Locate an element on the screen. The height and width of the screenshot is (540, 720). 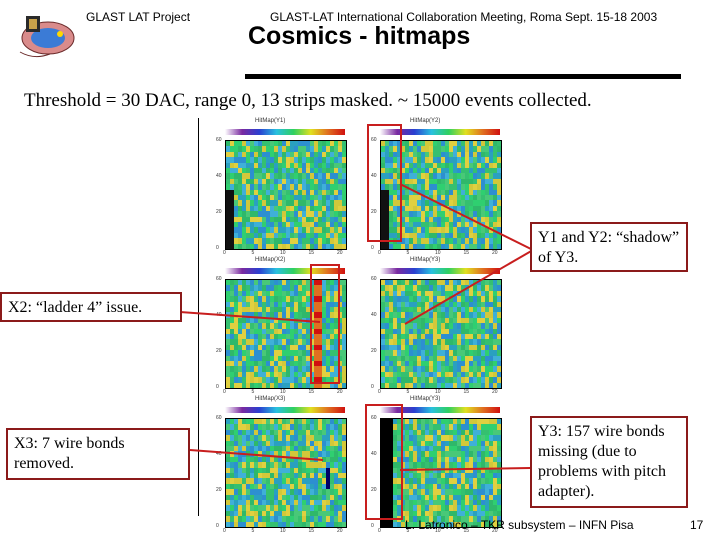
hitmap-panel-y3a: HitMap(Y3) 0 5 10 15 20 60 40 20 0 is located at coordinates (450, 326).